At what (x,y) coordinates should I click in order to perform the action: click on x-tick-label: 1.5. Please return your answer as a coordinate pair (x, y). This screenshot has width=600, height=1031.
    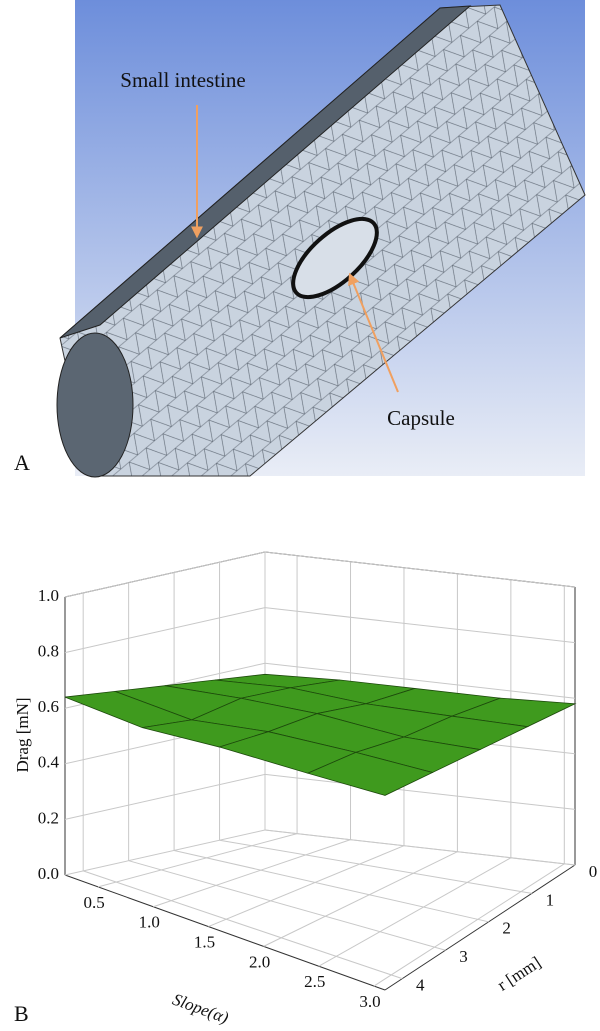
    Looking at the image, I should click on (204, 941).